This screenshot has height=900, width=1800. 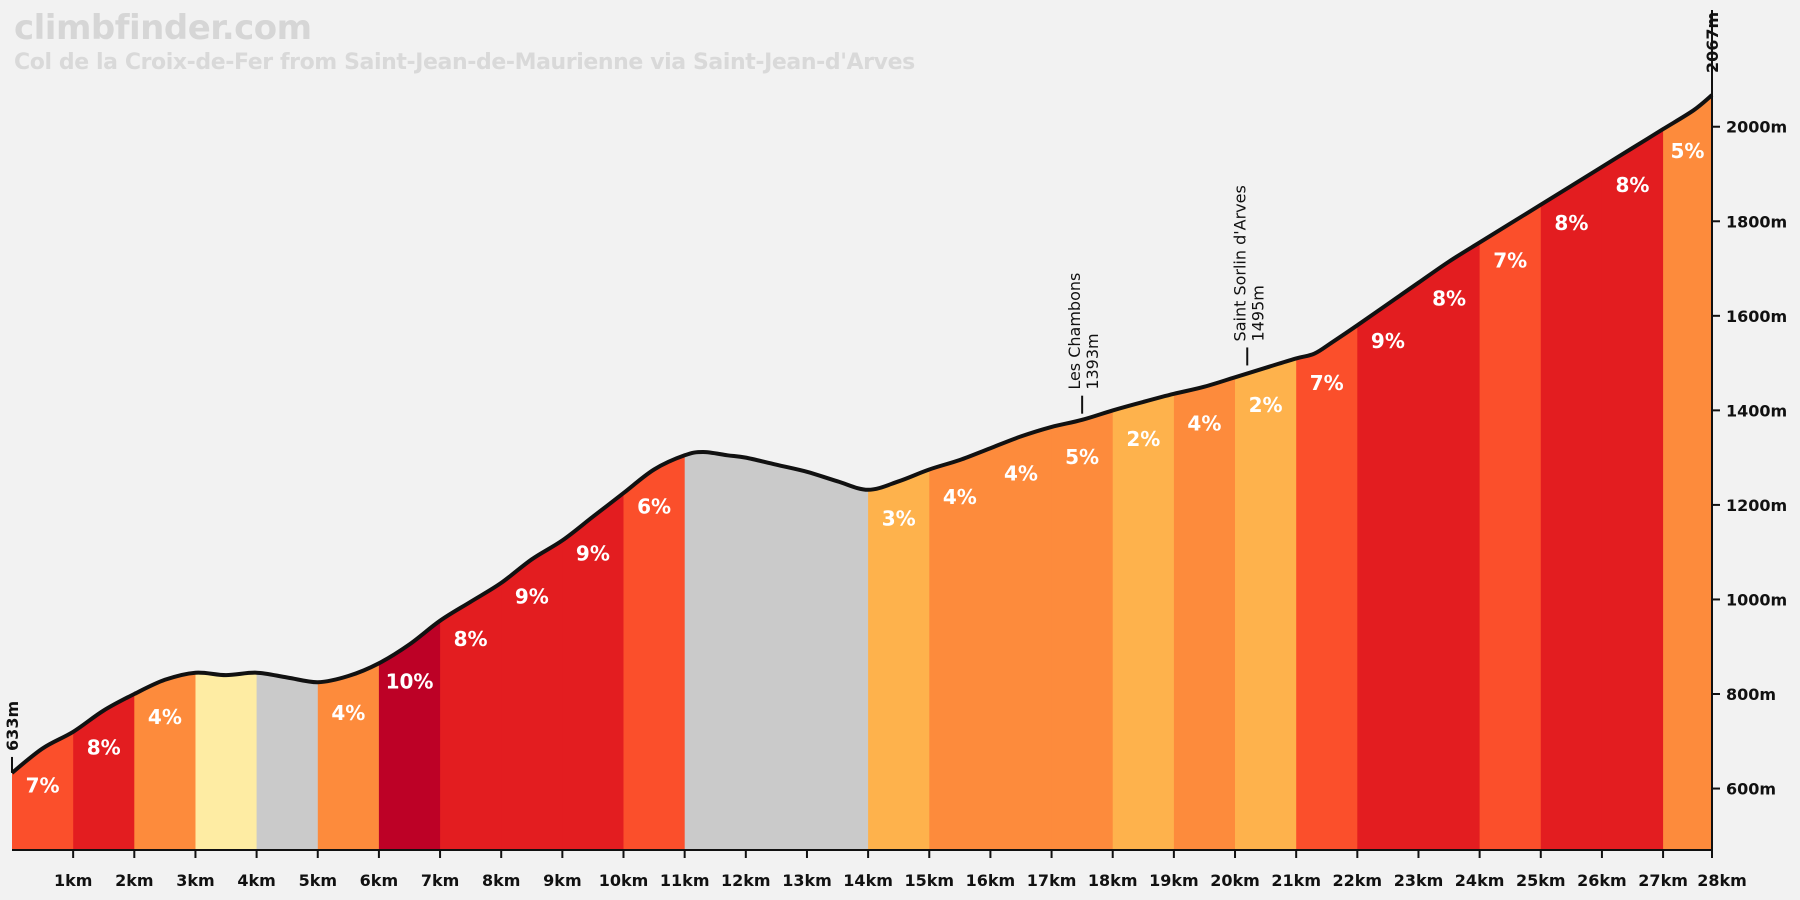 What do you see at coordinates (12, 726) in the screenshot?
I see `start-elevation-label: 633m` at bounding box center [12, 726].